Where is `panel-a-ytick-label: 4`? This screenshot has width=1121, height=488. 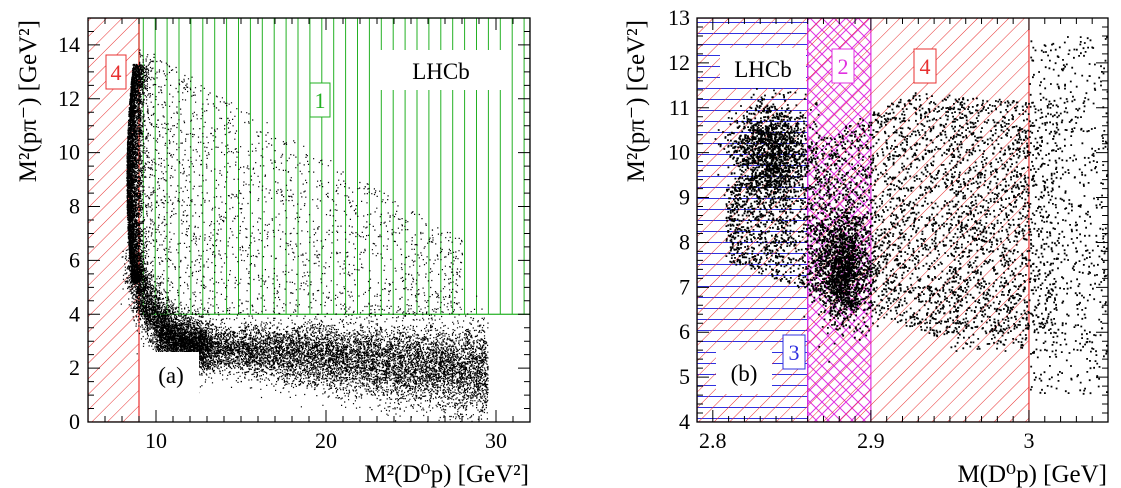
panel-a-ytick-label: 4 is located at coordinates (74, 313).